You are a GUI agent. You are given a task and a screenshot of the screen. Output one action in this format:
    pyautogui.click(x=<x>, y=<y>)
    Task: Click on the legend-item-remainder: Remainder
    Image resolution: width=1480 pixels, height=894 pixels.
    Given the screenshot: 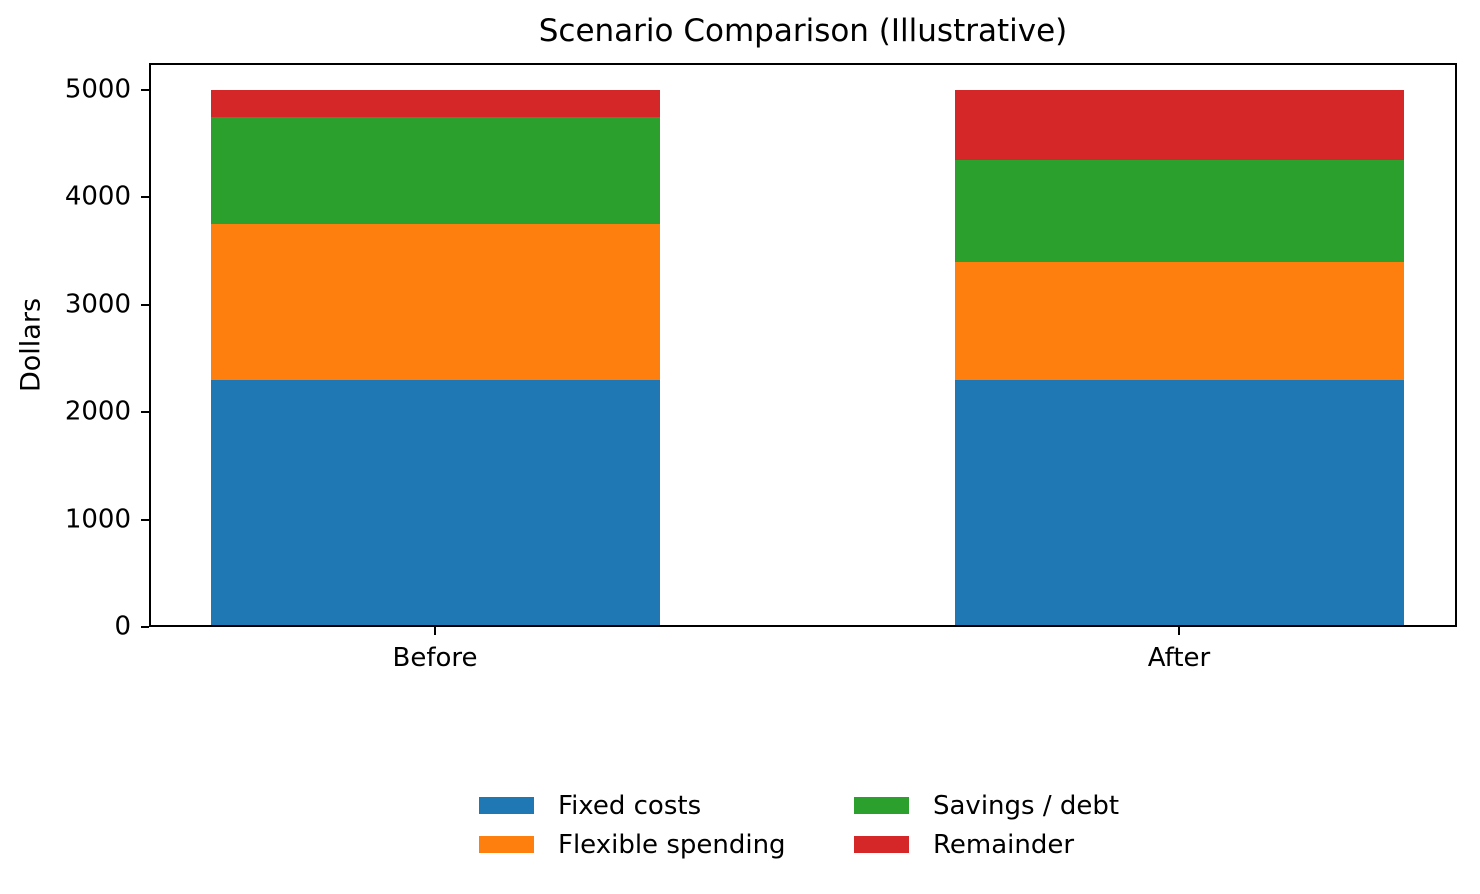 What is the action you would take?
    pyautogui.click(x=964, y=845)
    